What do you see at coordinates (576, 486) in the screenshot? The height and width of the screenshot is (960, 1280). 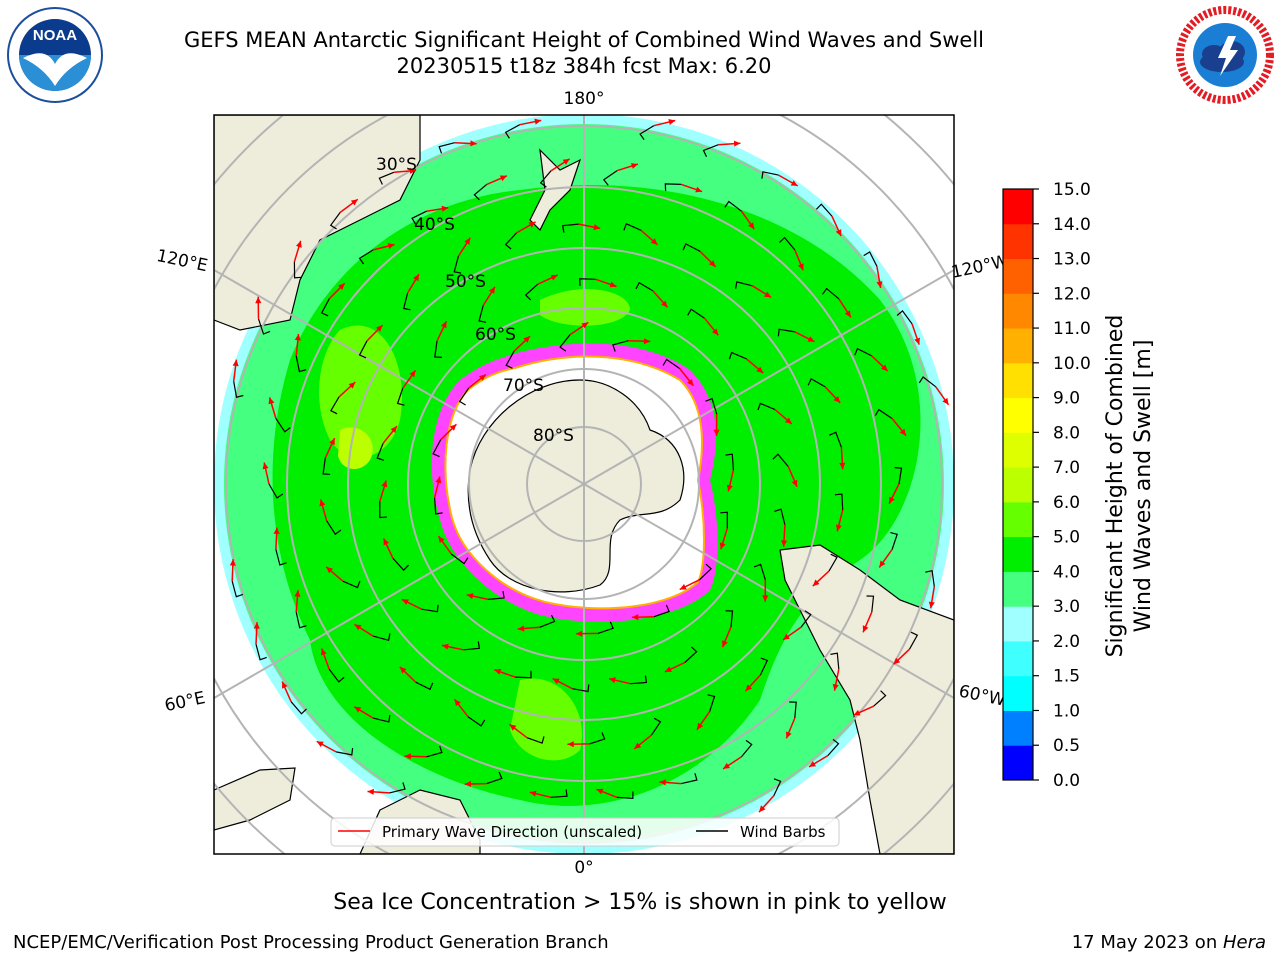 I see `antarctica-land` at bounding box center [576, 486].